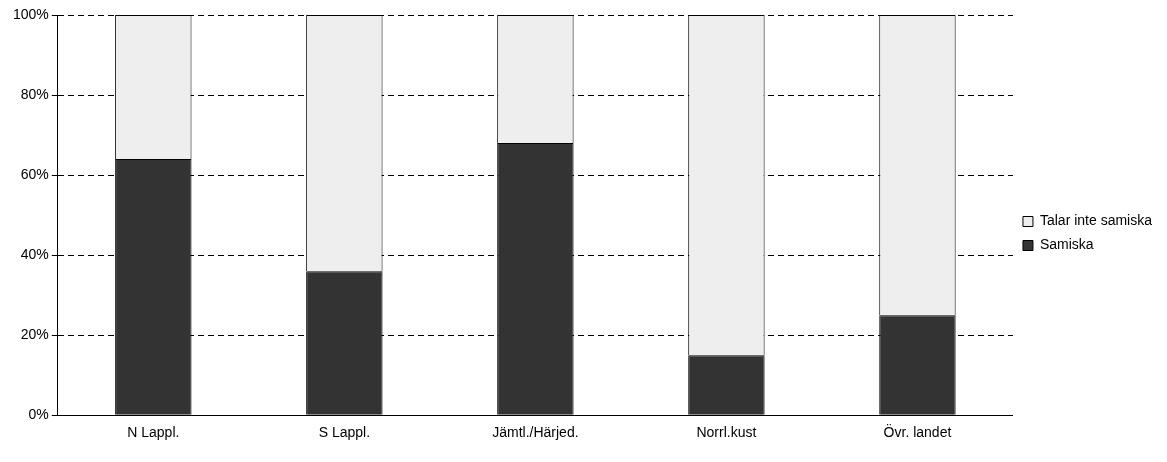 This screenshot has width=1167, height=462. I want to click on legend-label: Samiska, so click(1066, 244).